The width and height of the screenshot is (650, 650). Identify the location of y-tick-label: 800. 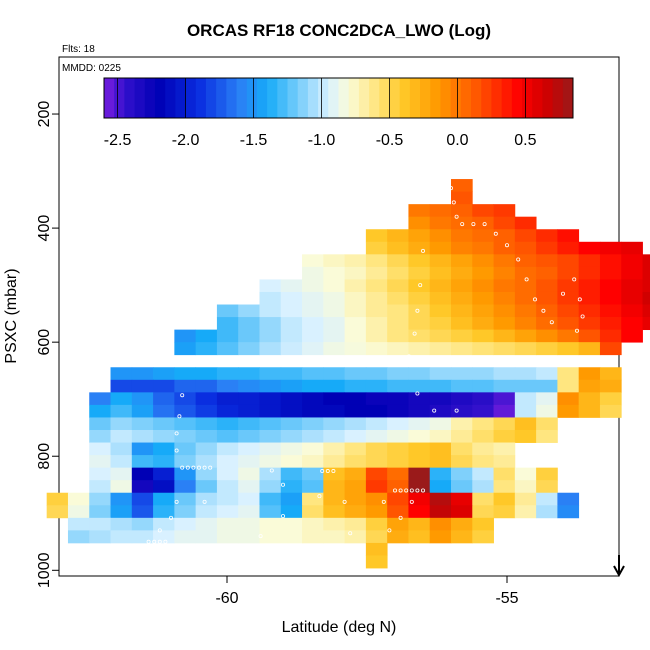
(44, 456).